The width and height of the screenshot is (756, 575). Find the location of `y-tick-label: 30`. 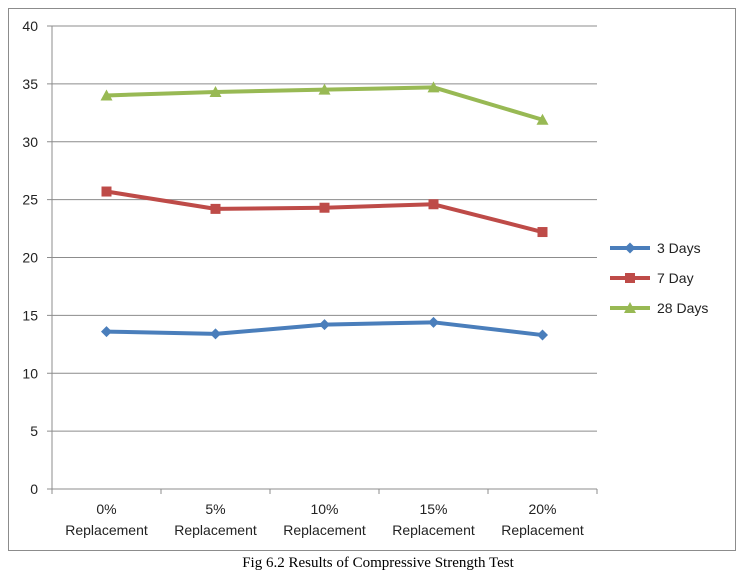

y-tick-label: 30 is located at coordinates (30, 142).